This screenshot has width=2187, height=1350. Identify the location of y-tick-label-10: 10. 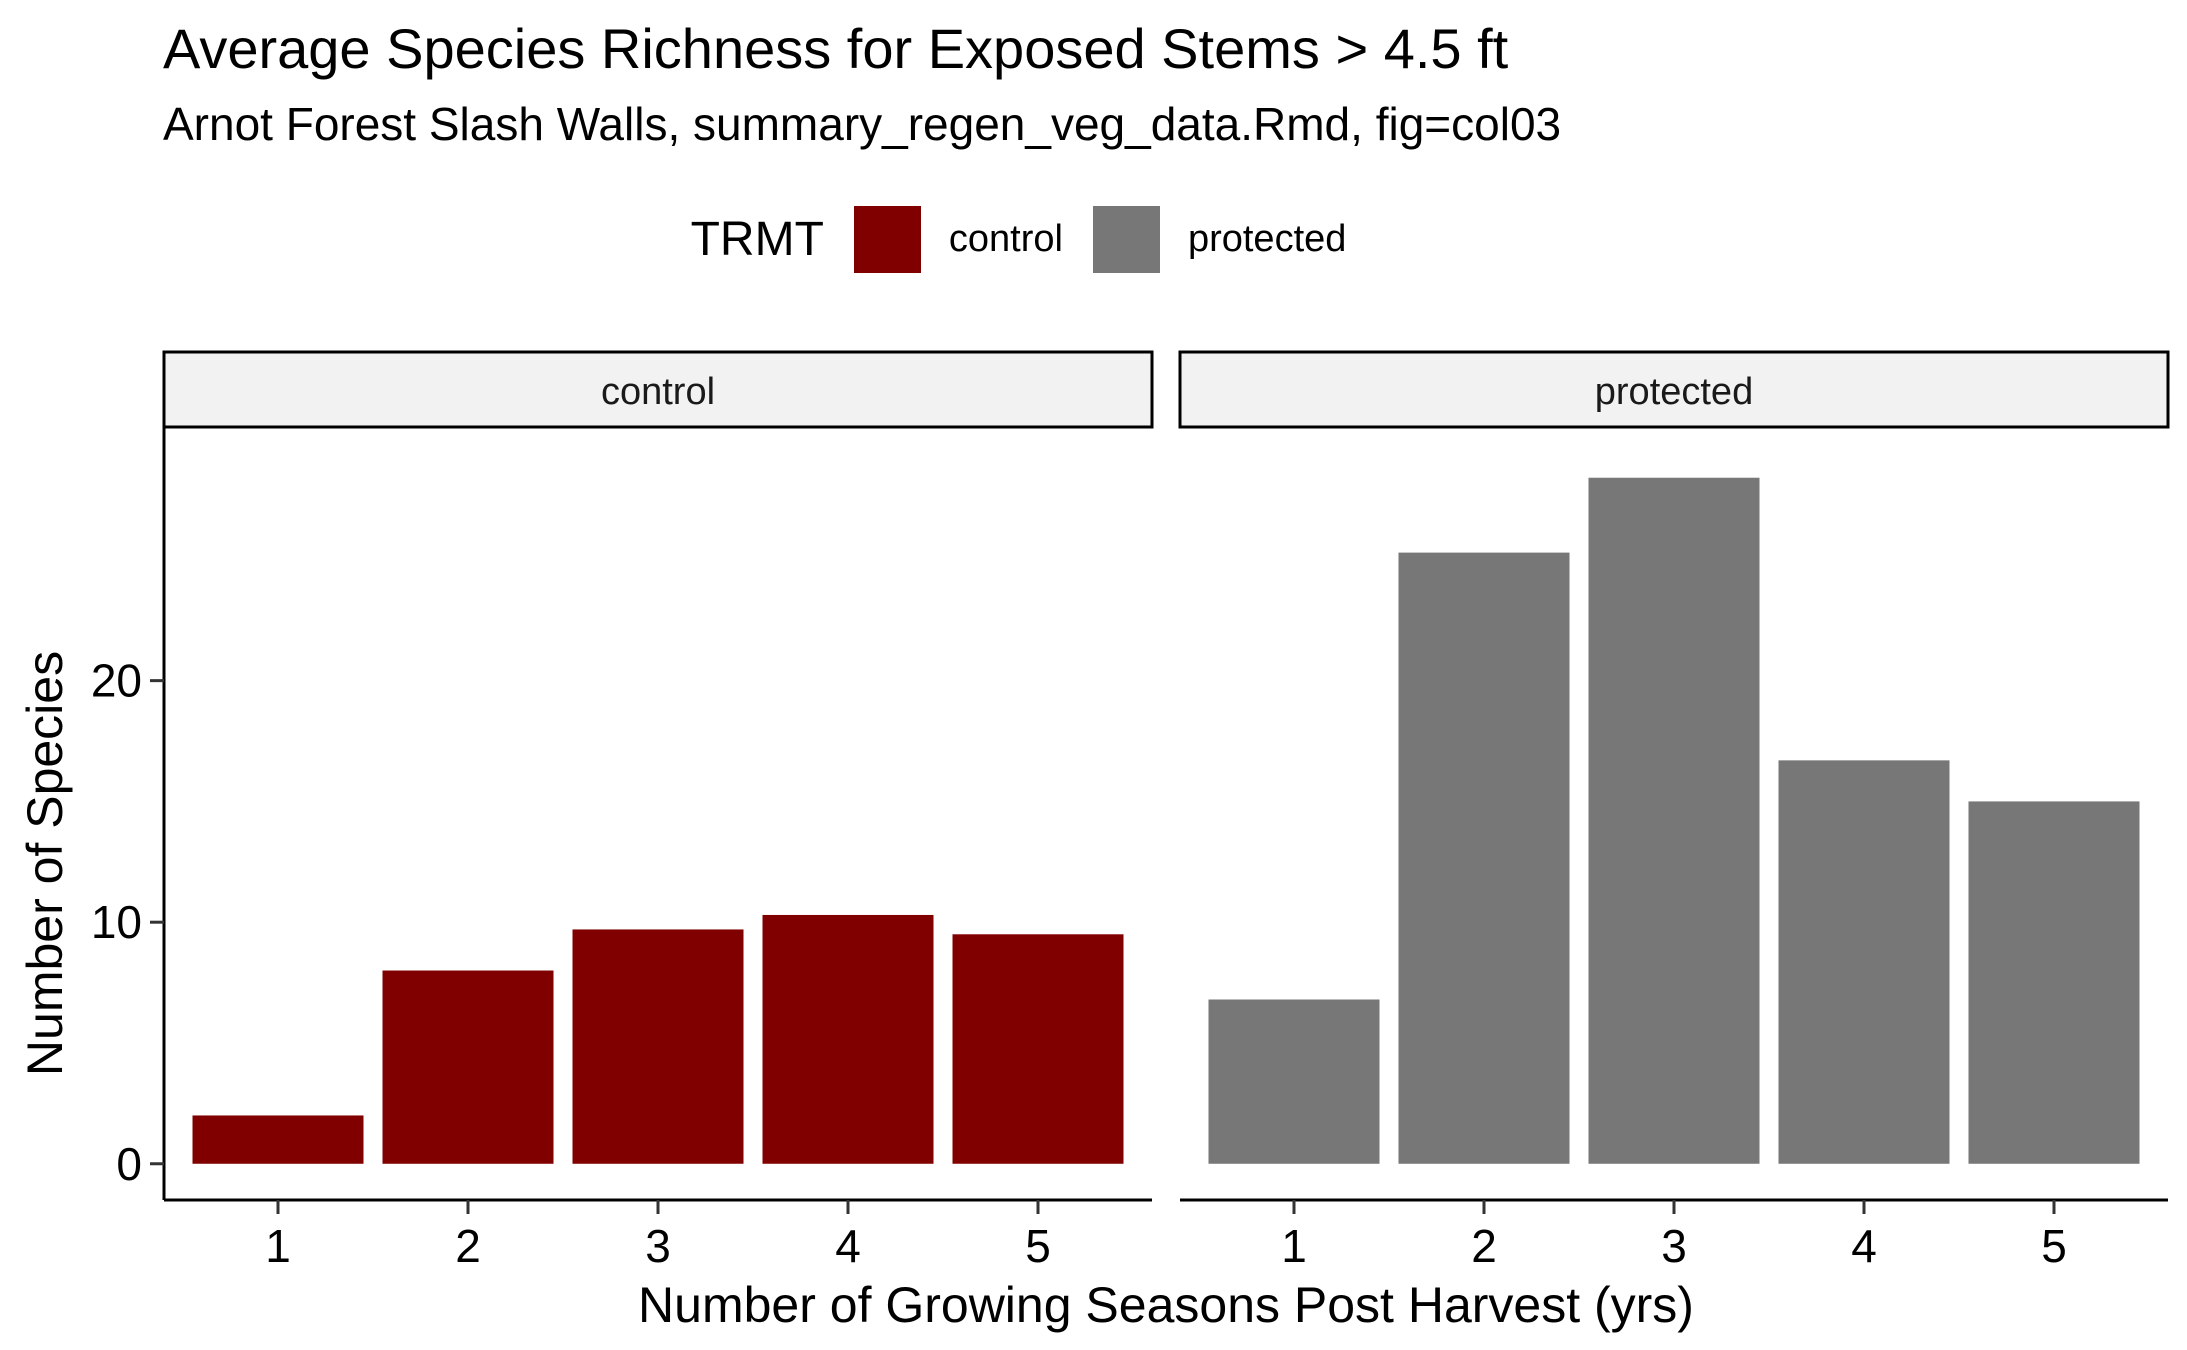
(116, 922).